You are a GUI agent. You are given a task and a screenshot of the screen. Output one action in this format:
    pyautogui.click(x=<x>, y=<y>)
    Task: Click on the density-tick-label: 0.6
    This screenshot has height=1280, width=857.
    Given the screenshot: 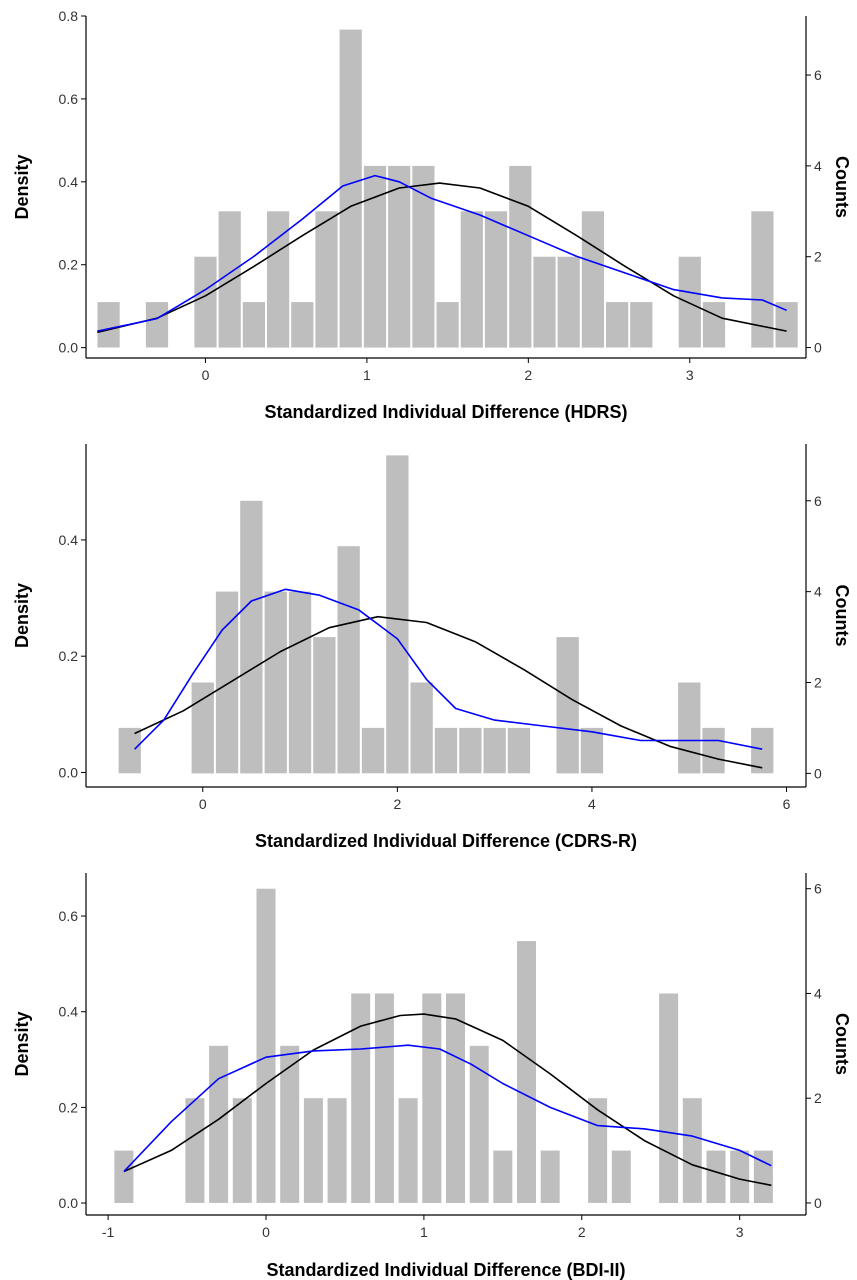 What is the action you would take?
    pyautogui.click(x=69, y=99)
    